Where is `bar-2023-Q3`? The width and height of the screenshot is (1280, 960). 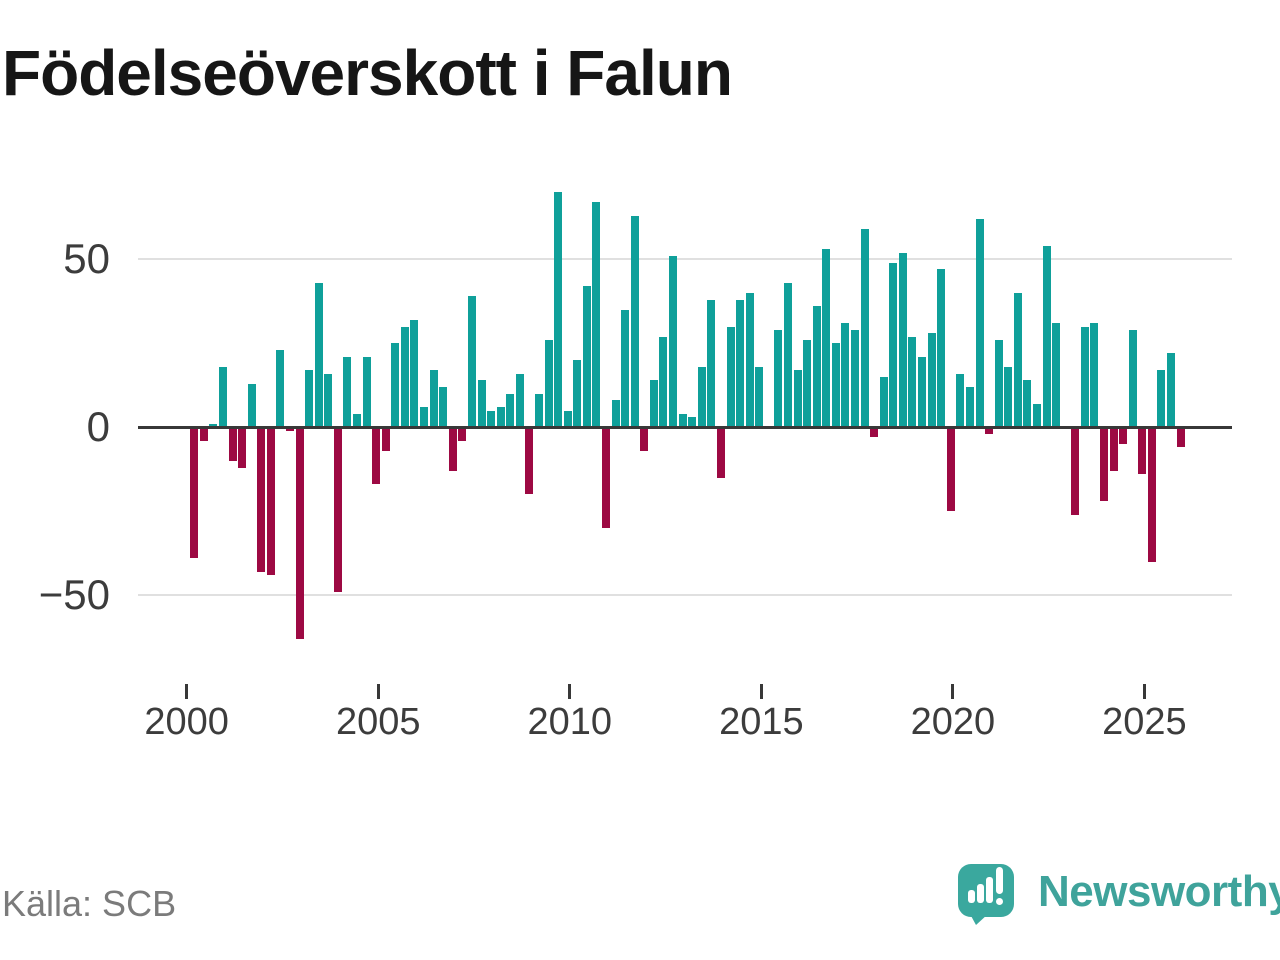
bar-2023-Q3 is located at coordinates (1094, 375).